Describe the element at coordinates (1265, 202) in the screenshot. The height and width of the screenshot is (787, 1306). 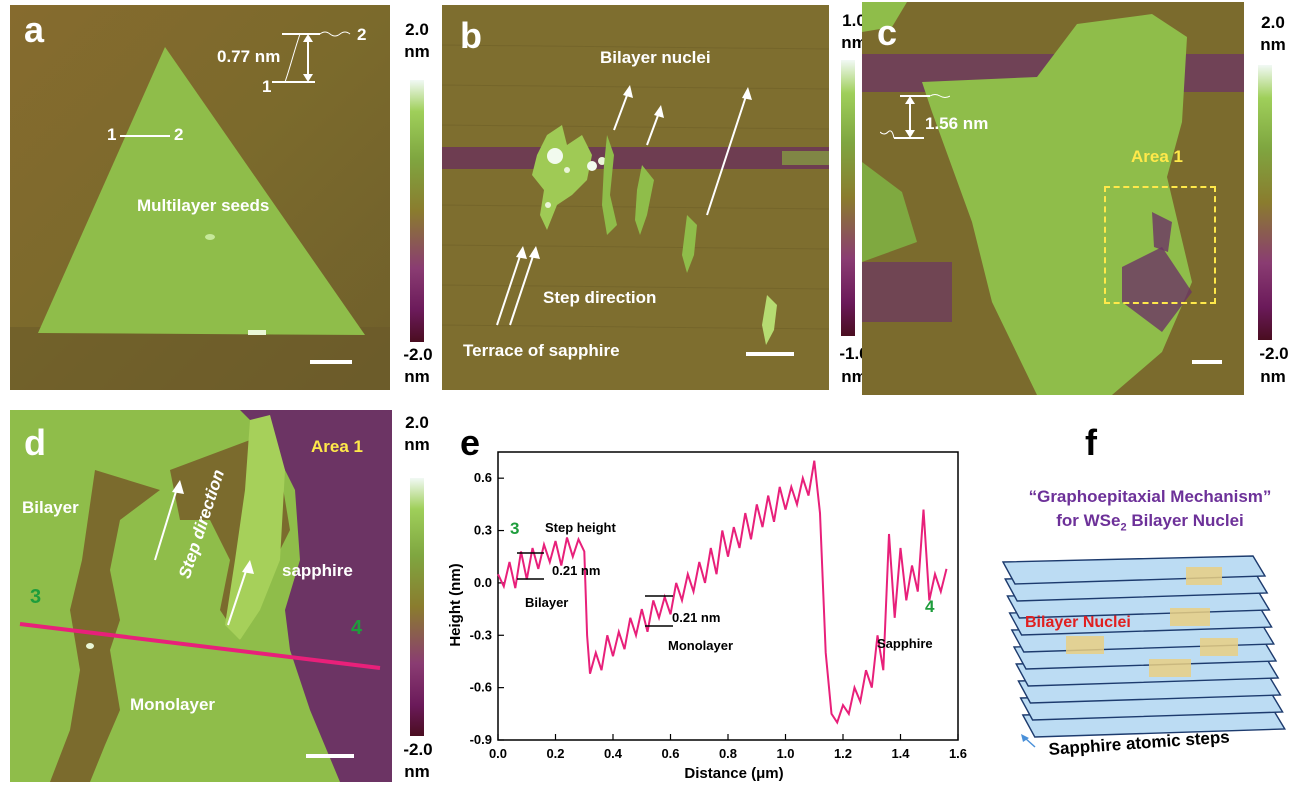
I see `colorbar-c` at that location.